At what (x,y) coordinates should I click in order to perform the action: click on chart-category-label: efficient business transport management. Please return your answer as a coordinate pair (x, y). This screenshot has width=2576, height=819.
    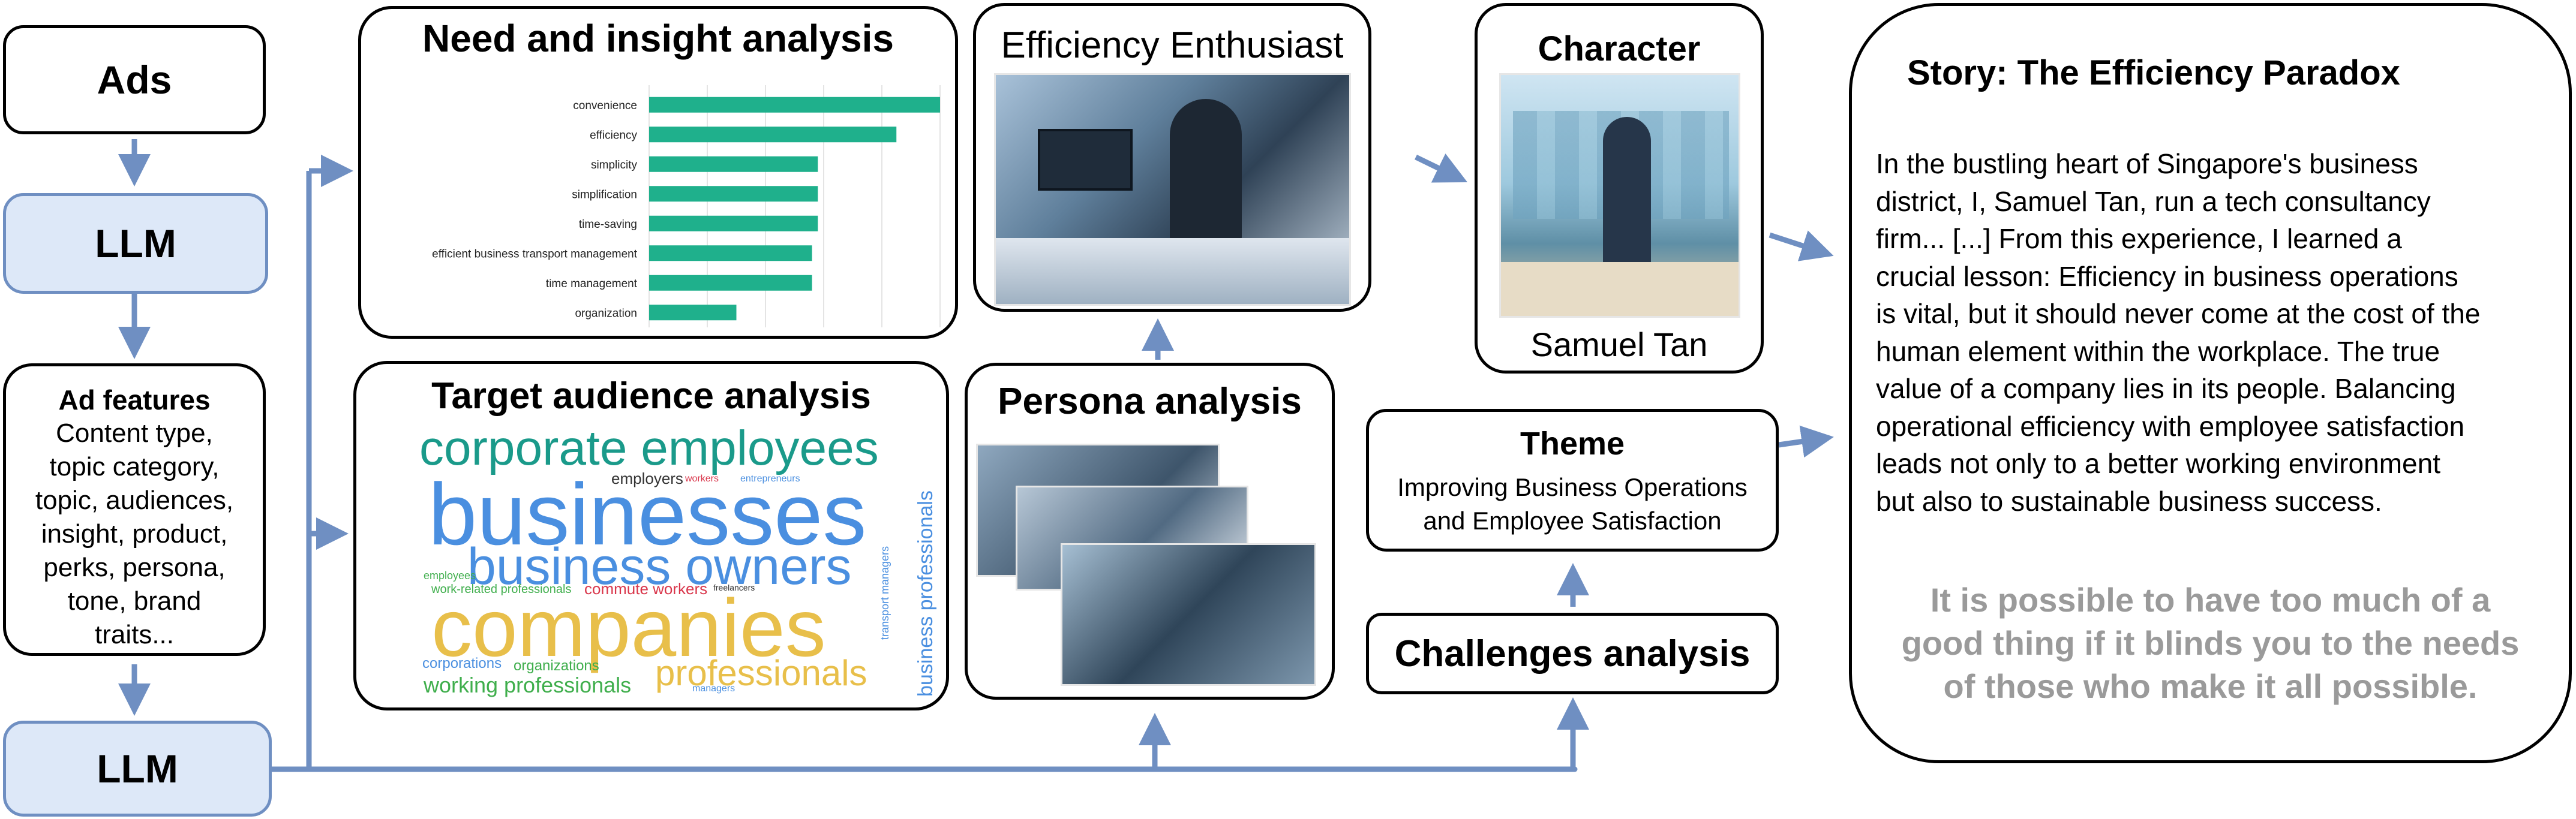
    Looking at the image, I should click on (535, 254).